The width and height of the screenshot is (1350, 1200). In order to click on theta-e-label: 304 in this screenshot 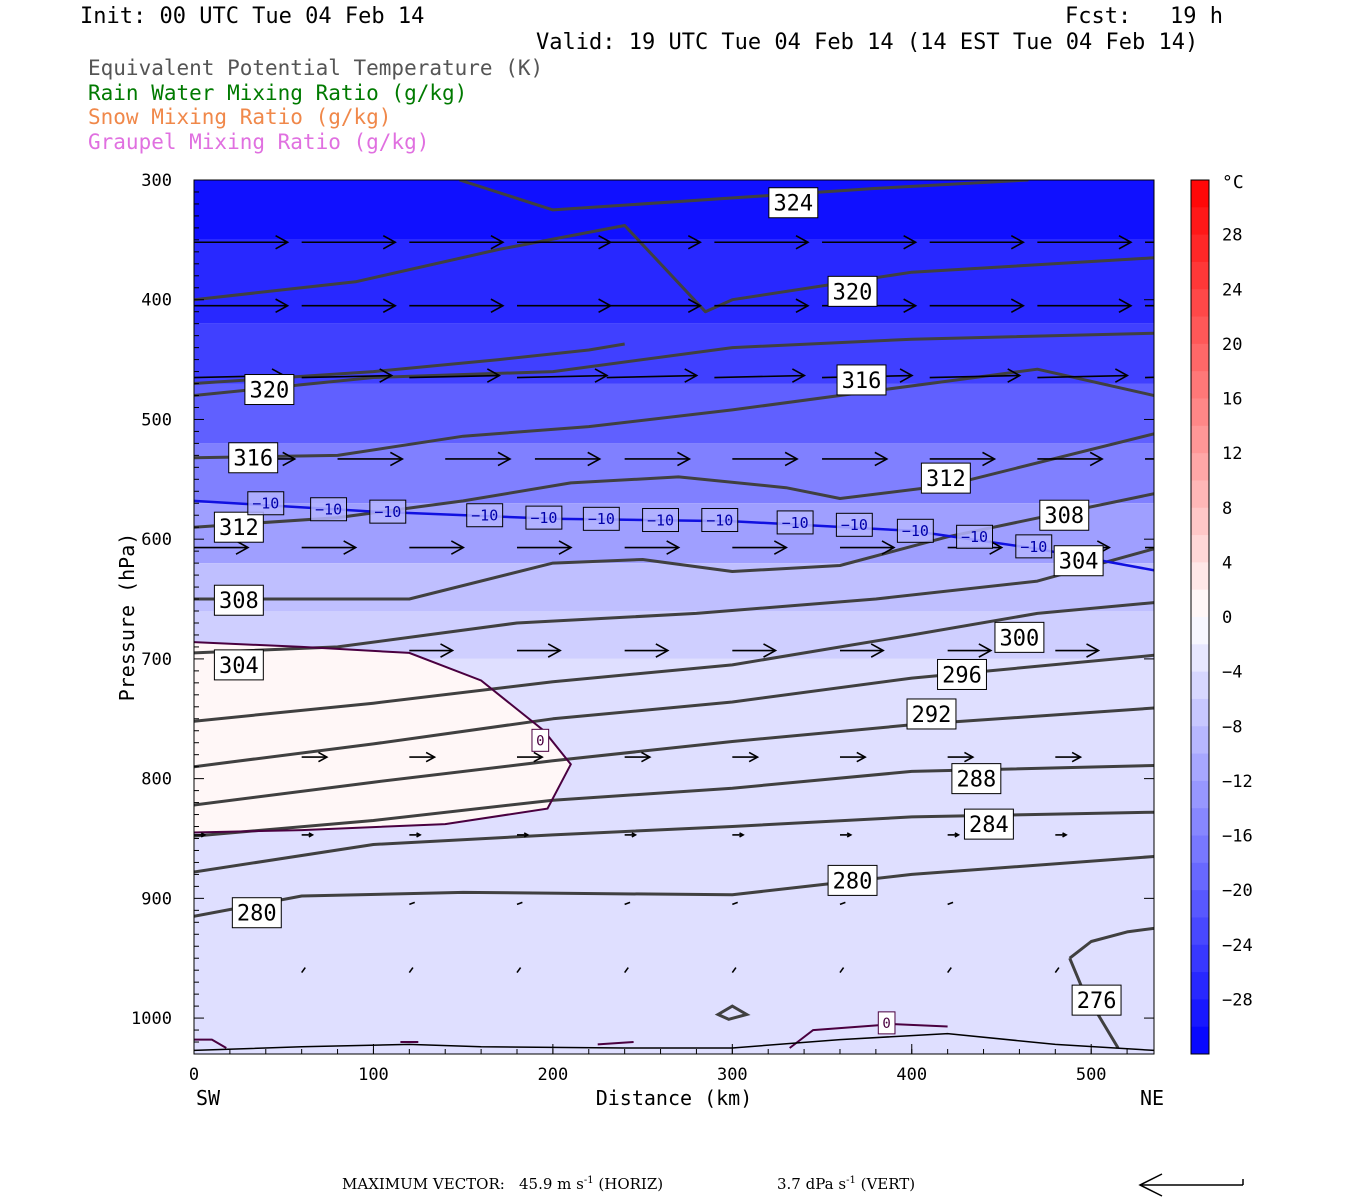, I will do `click(1078, 561)`.